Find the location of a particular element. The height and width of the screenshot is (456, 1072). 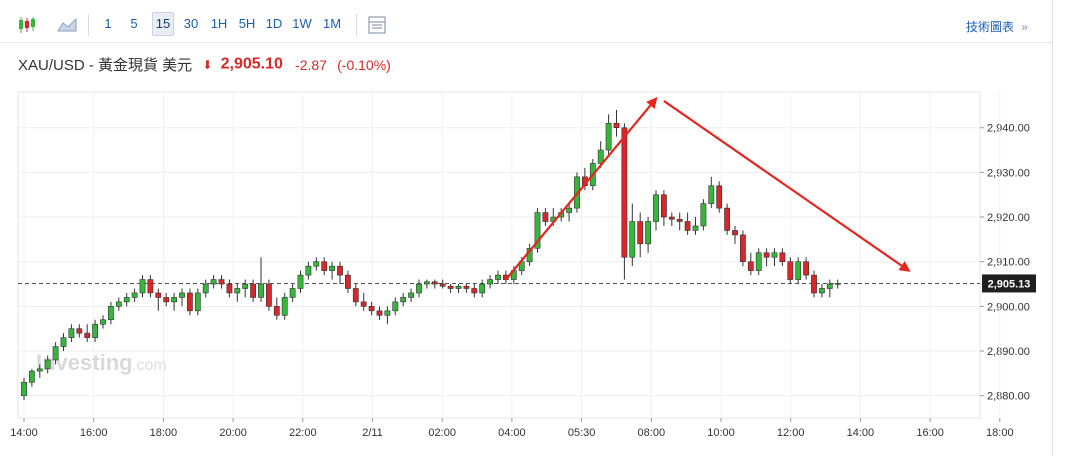

interval-1: 1 is located at coordinates (108, 23).